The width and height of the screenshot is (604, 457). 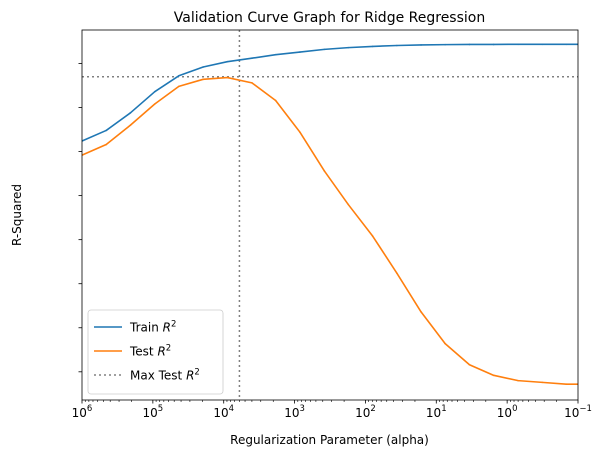 What do you see at coordinates (17, 215) in the screenshot?
I see `y-axis-label: R-Squared` at bounding box center [17, 215].